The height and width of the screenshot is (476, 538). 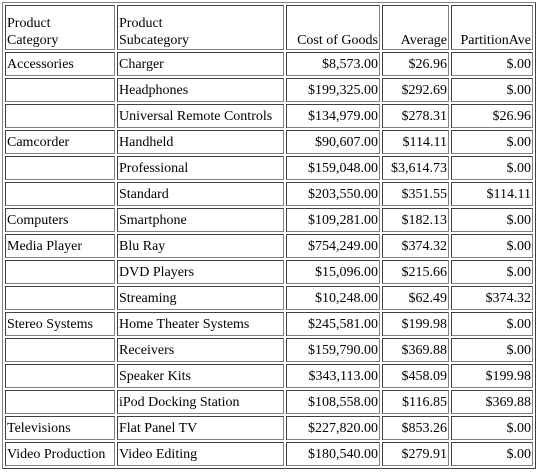 What do you see at coordinates (200, 428) in the screenshot?
I see `cell-product-subcategory: Flat Panel TV` at bounding box center [200, 428].